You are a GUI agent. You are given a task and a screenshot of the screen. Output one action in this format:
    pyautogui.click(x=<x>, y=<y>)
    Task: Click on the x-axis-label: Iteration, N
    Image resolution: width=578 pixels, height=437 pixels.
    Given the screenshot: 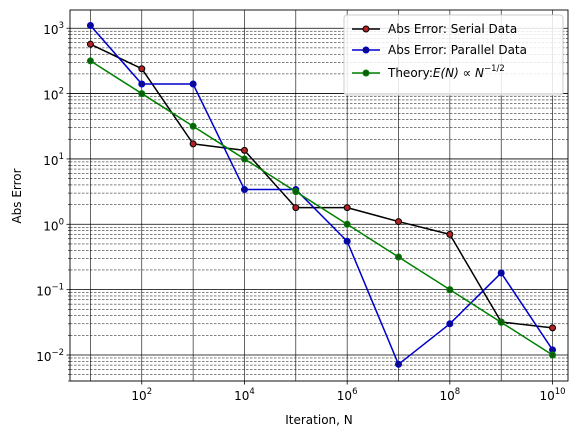 What is the action you would take?
    pyautogui.click(x=319, y=420)
    